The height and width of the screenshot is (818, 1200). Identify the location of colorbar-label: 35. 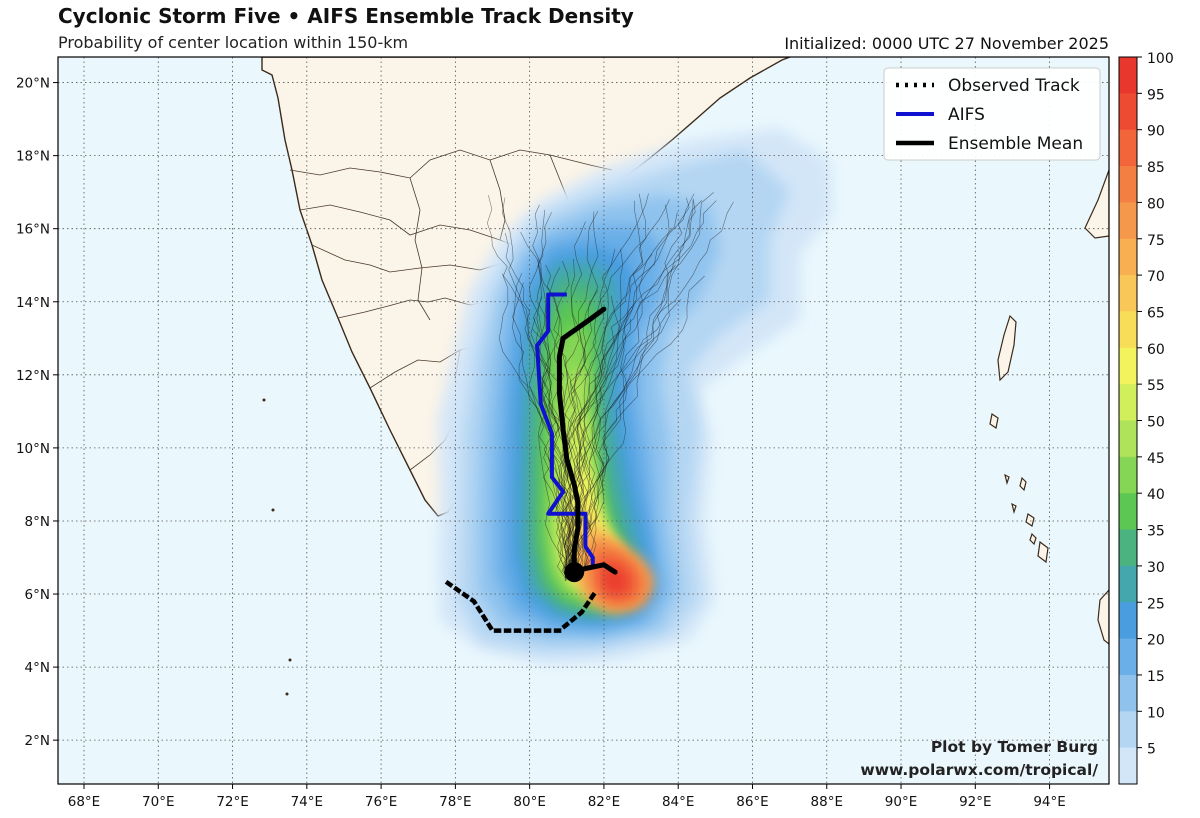
(1156, 532).